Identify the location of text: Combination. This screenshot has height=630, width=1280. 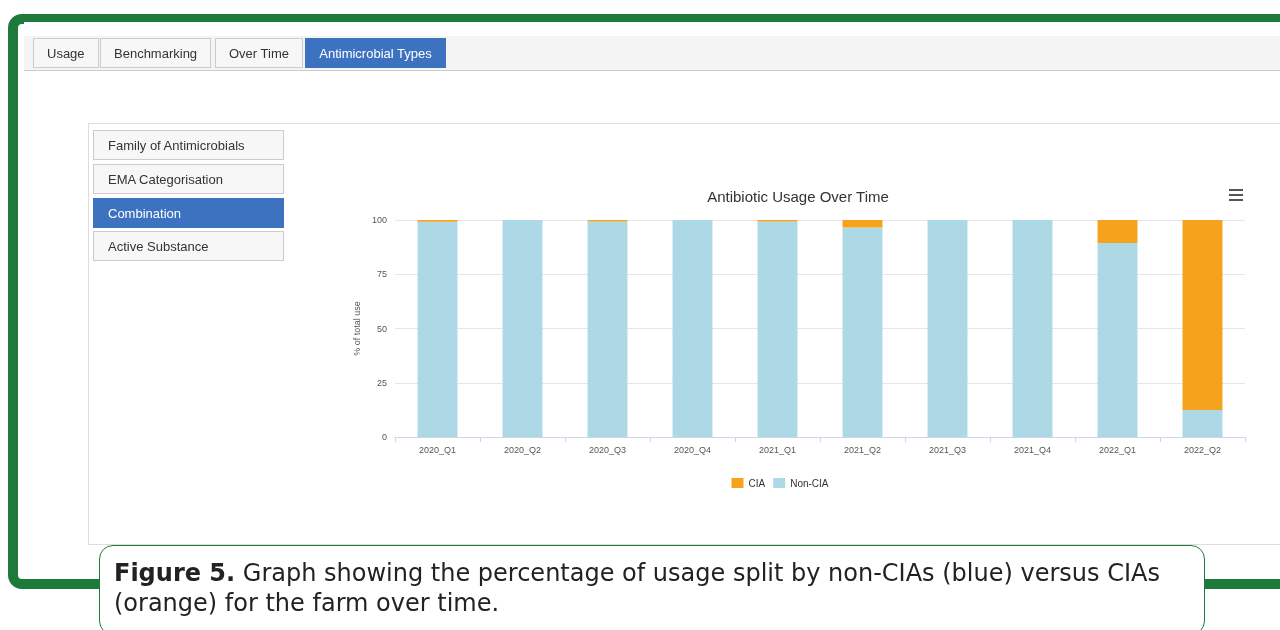
(188, 213).